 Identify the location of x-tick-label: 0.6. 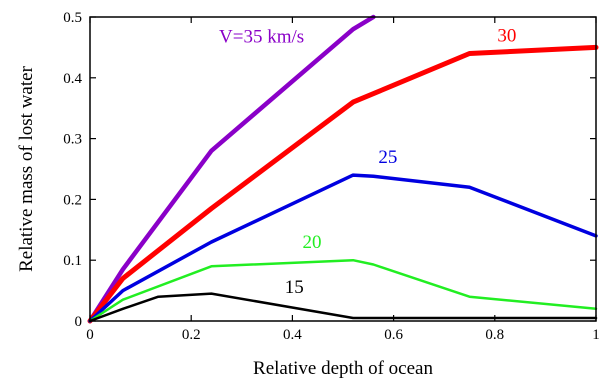
(393, 335).